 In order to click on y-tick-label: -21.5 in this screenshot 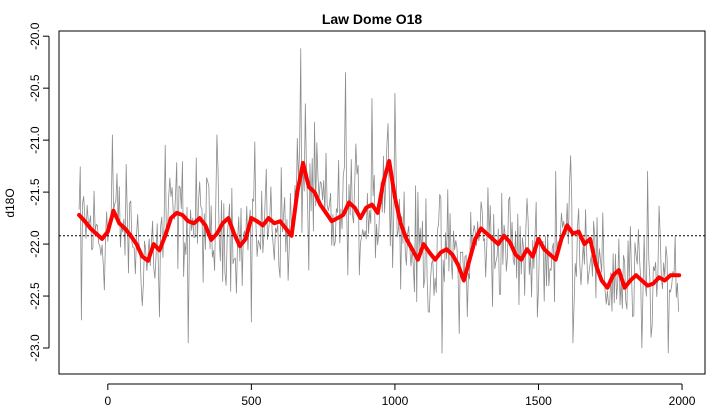, I will do `click(35, 192)`.